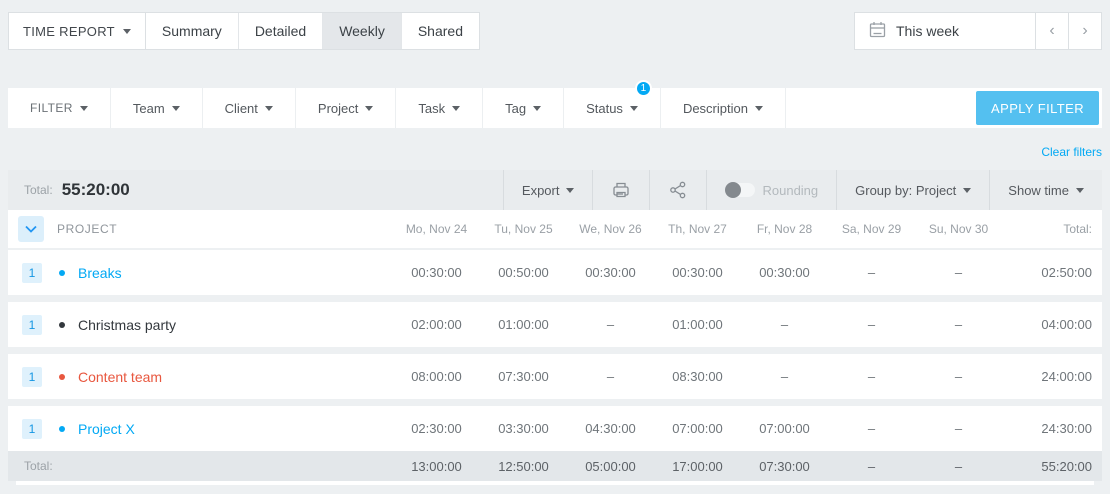  What do you see at coordinates (249, 108) in the screenshot?
I see `filter-client: Client` at bounding box center [249, 108].